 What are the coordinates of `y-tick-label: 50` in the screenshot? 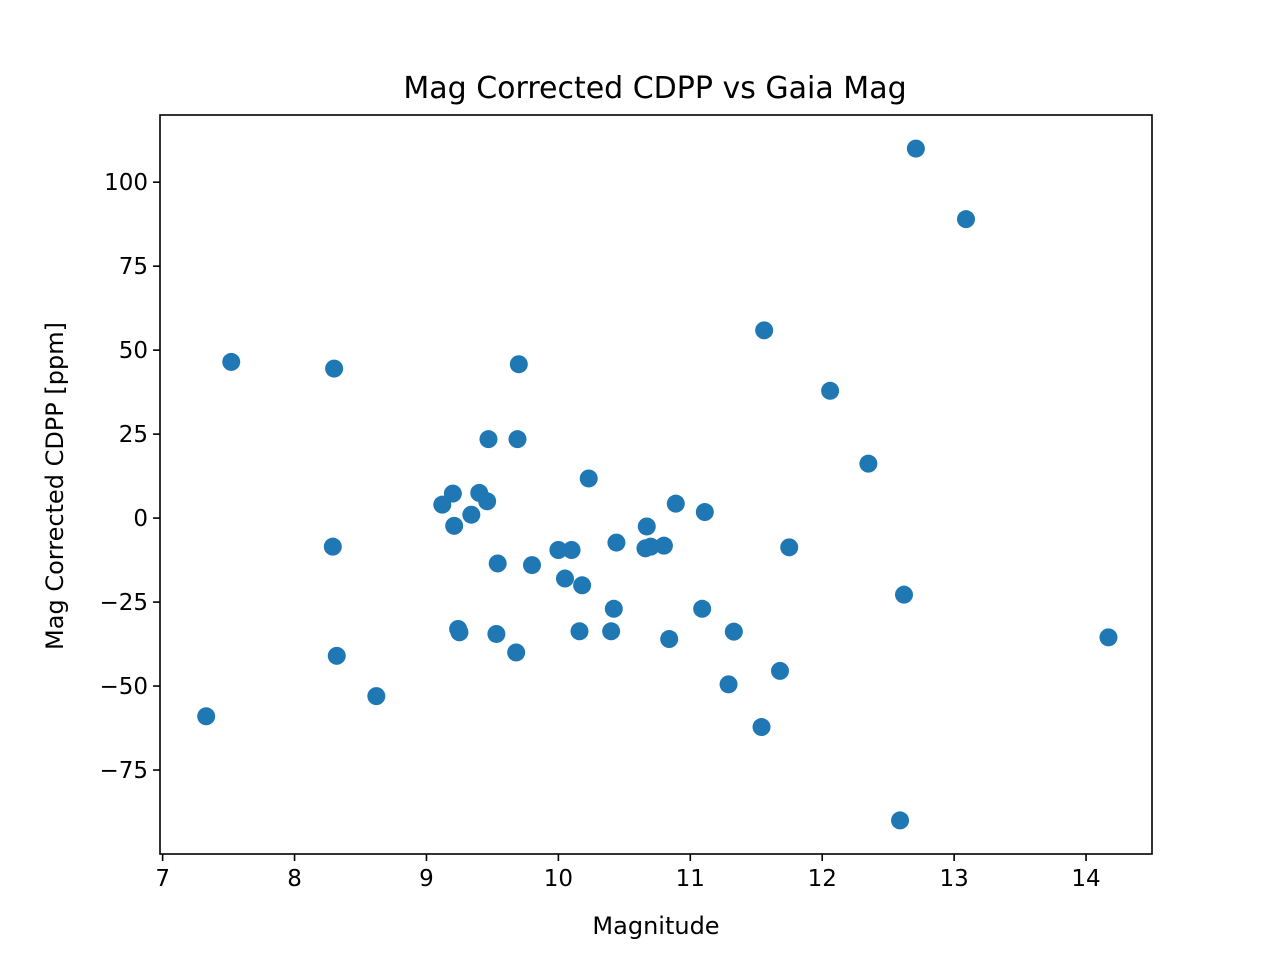 It's located at (133, 351).